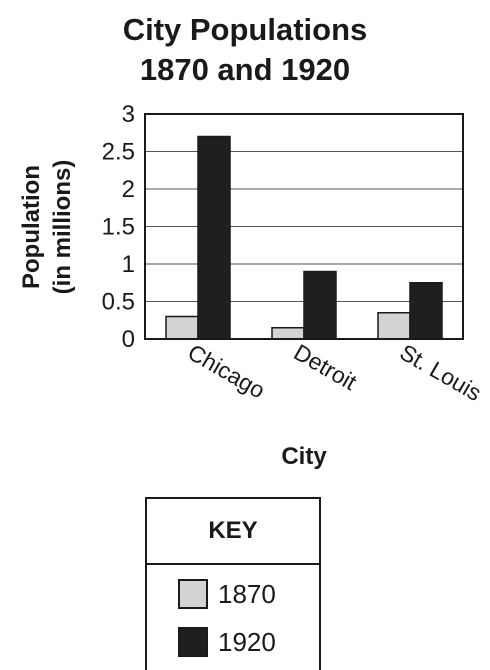  What do you see at coordinates (441, 372) in the screenshot?
I see `x-tick-label: St. Louis` at bounding box center [441, 372].